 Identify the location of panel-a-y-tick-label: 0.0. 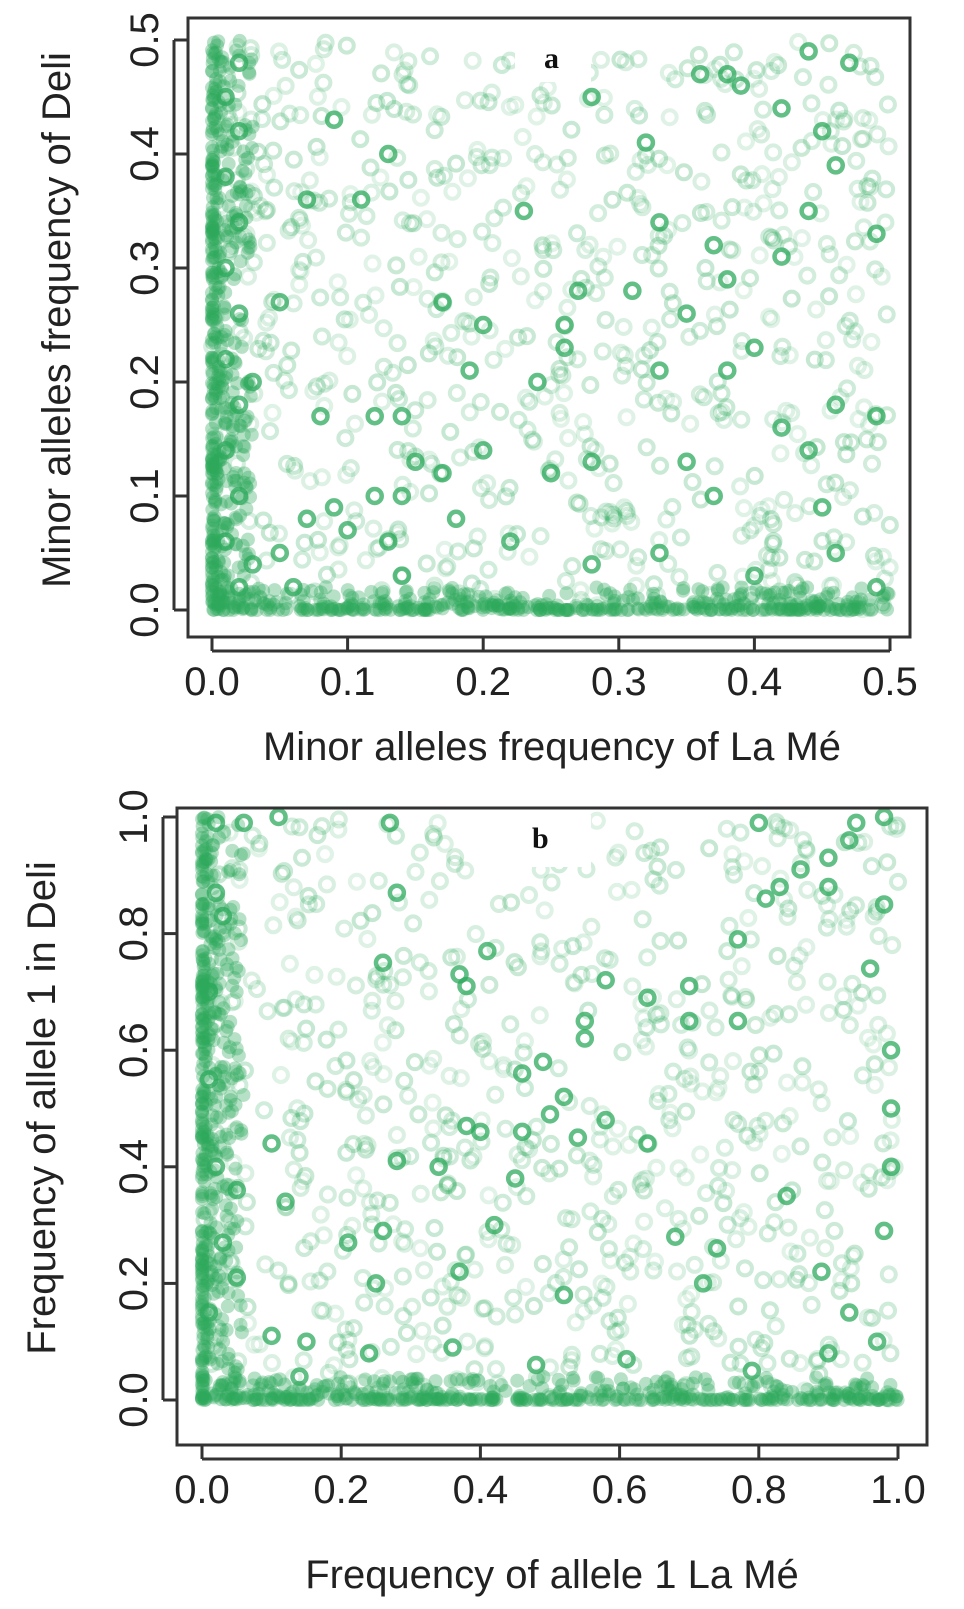
(145, 610).